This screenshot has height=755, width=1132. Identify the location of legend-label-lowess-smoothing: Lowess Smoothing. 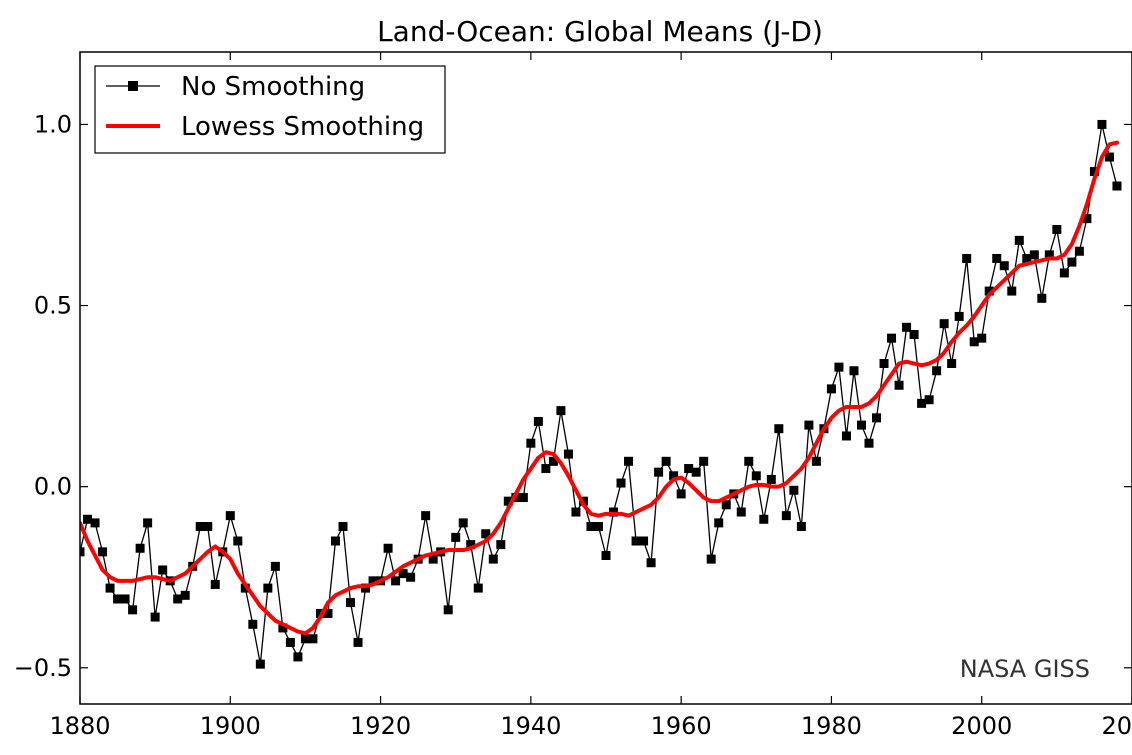
(302, 127).